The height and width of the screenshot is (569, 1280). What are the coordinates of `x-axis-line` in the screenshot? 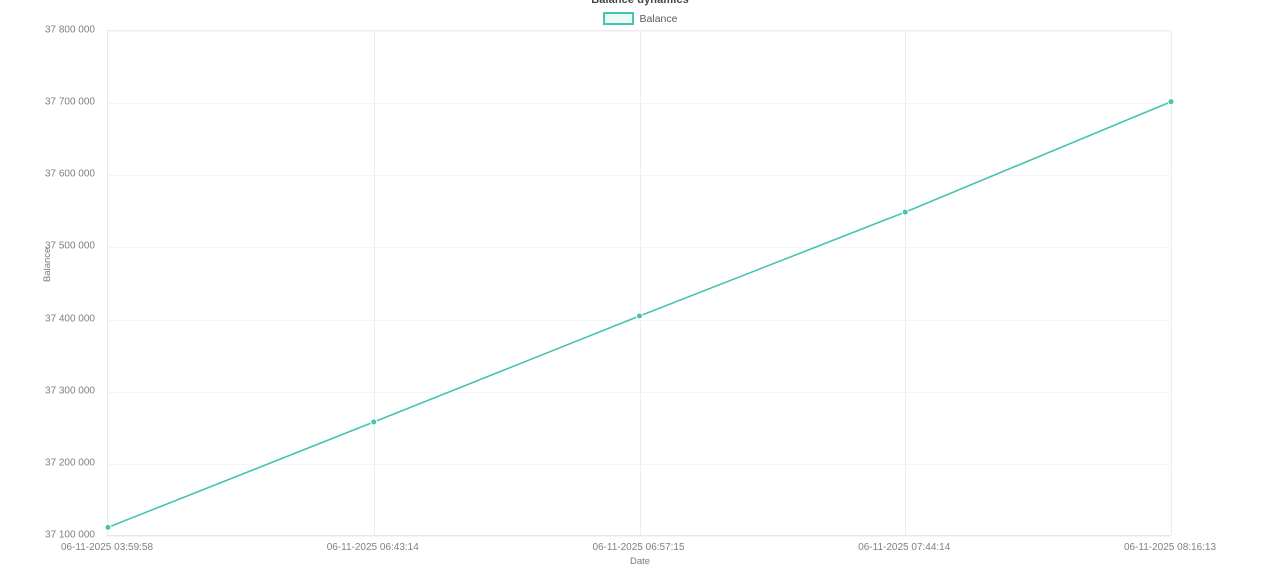 It's located at (639, 535).